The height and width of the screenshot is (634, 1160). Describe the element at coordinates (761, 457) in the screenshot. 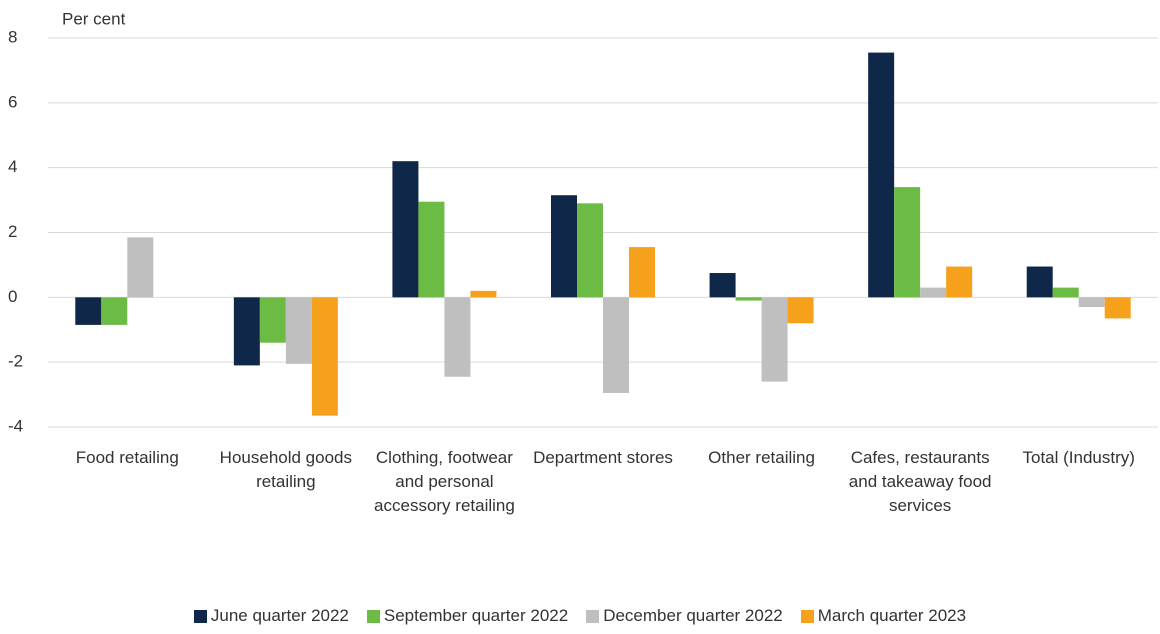

I see `x-tick-label: Other retailing` at that location.